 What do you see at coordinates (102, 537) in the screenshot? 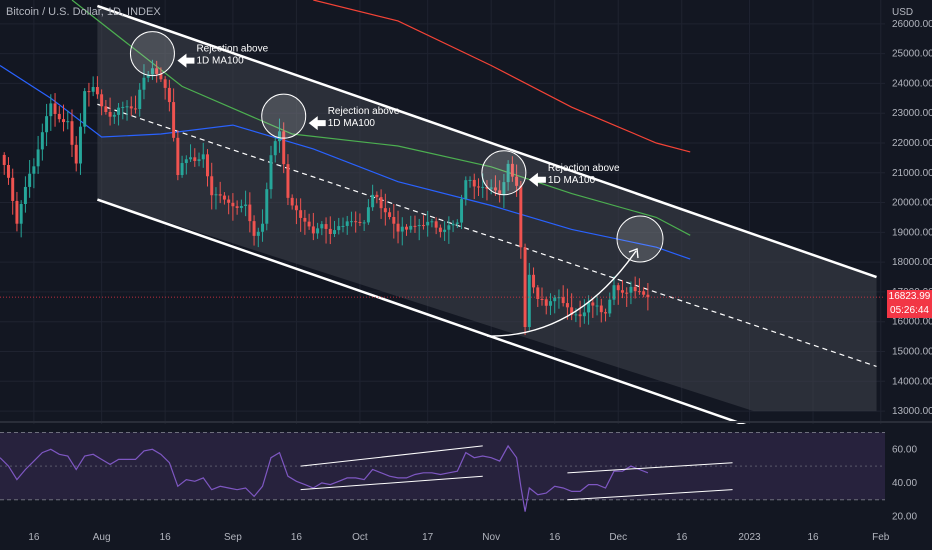
I see `time-tick-label: Aug` at bounding box center [102, 537].